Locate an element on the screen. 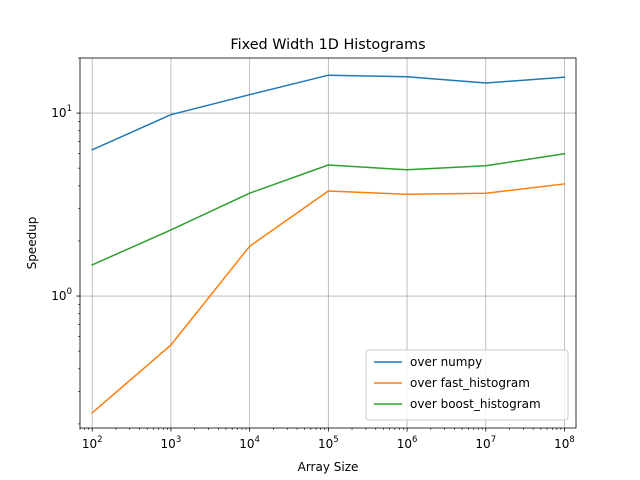 Image resolution: width=640 pixels, height=480 pixels. y-axis-ticks: 10⁰ 10¹ is located at coordinates (65, 203).